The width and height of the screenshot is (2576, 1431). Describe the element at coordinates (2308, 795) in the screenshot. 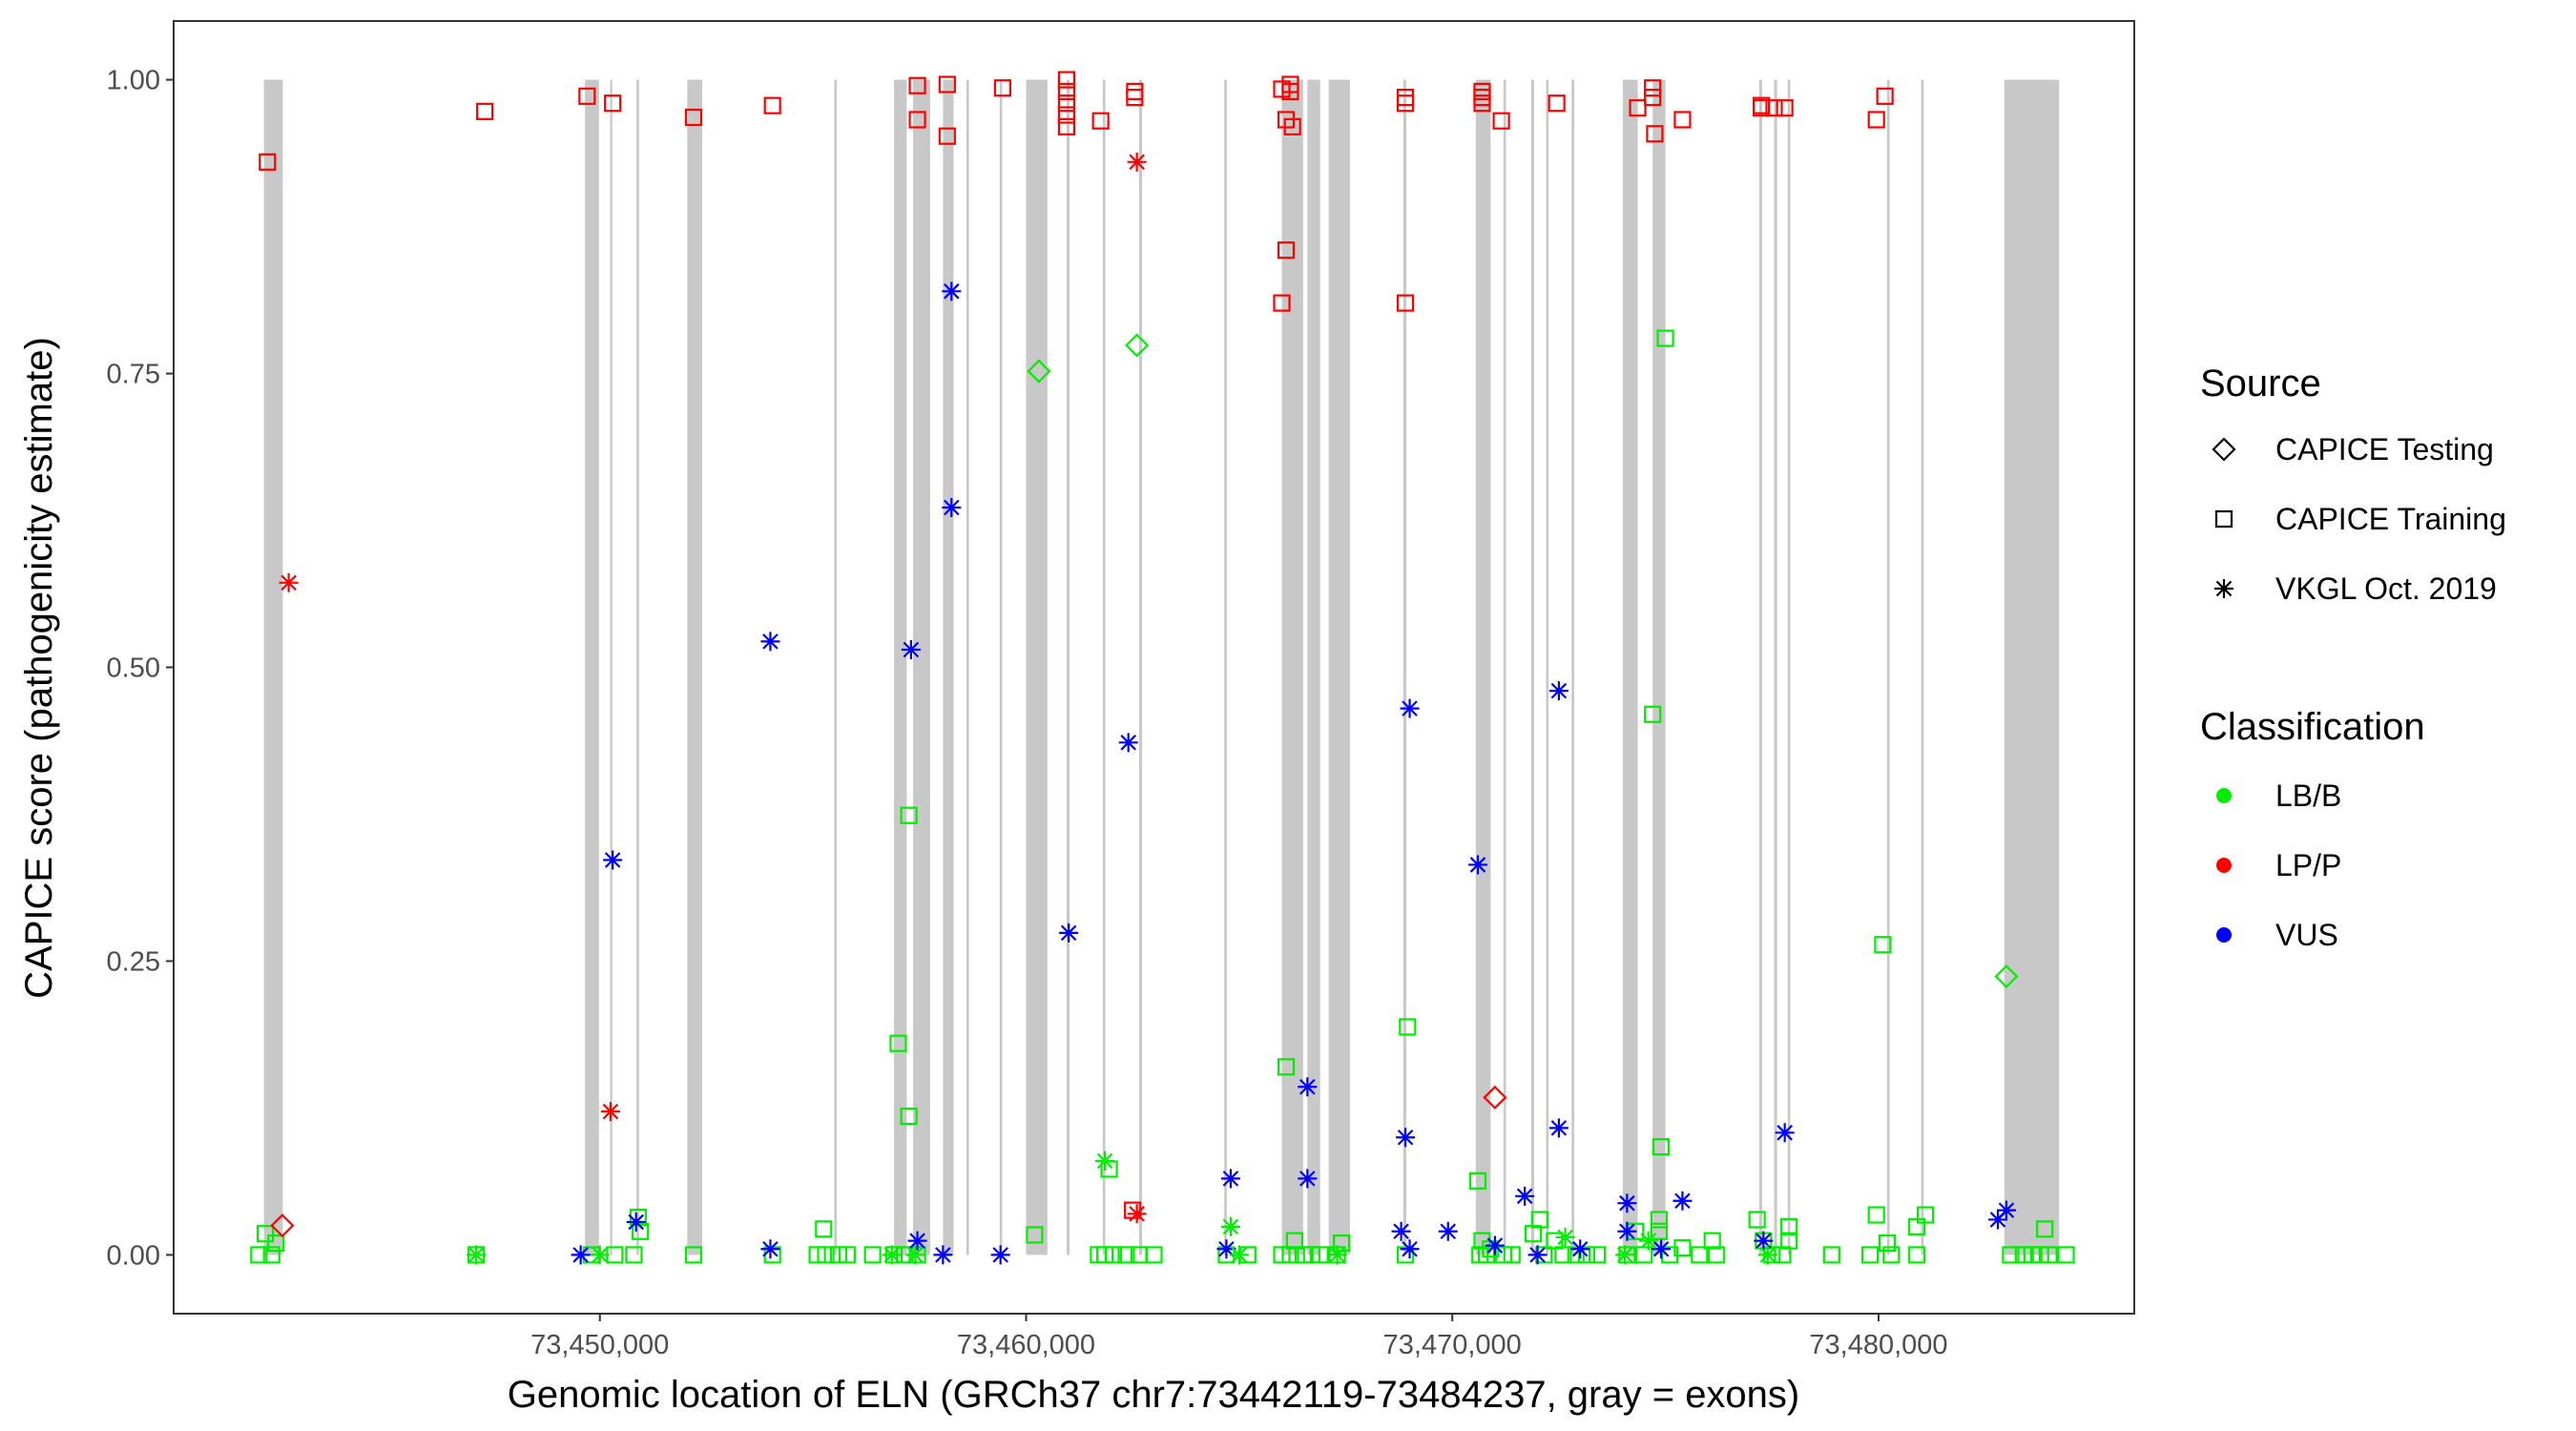

I see `legend-label: LB/B` at that location.